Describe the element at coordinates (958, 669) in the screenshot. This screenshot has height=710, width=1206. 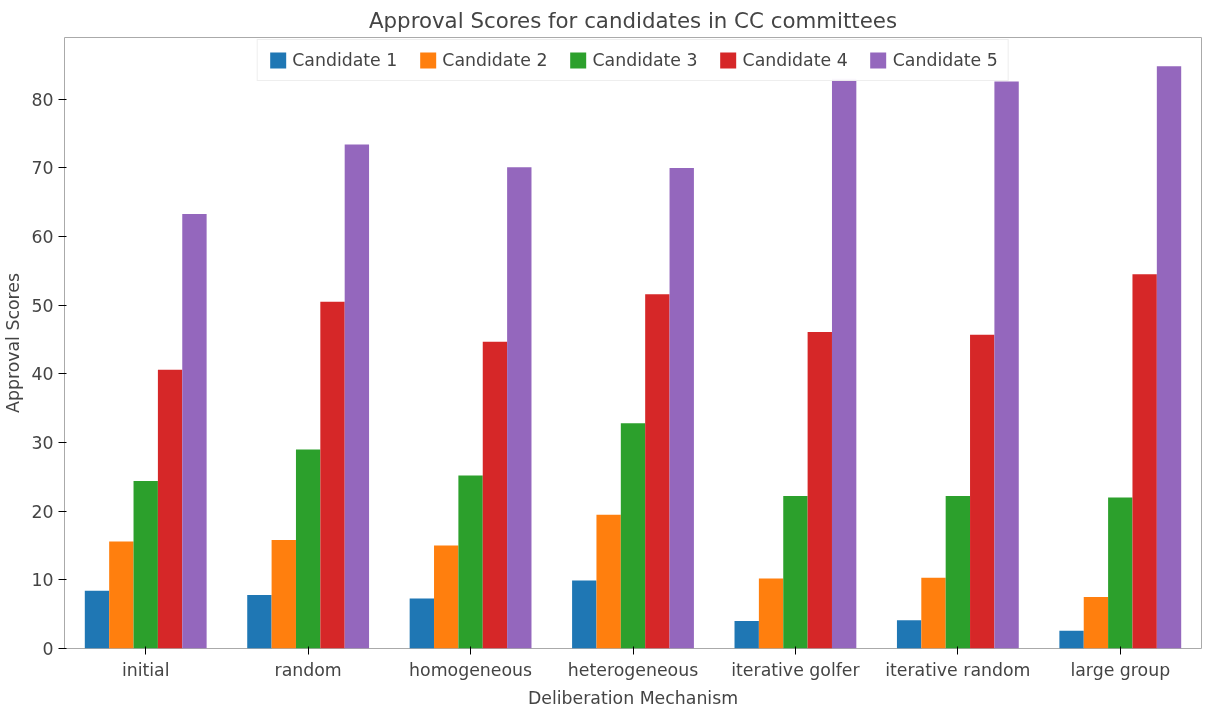
I see `x-tick-label: iterative random` at that location.